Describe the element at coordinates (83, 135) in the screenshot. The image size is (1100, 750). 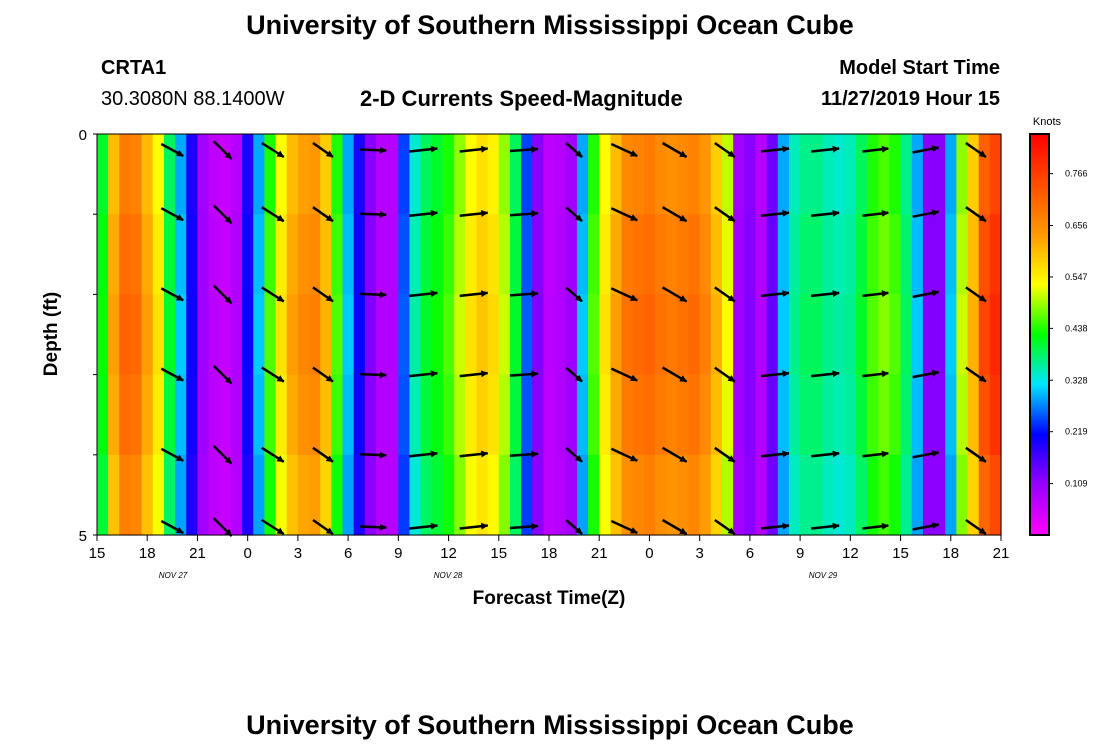
I see `y-tick-label: 0` at that location.